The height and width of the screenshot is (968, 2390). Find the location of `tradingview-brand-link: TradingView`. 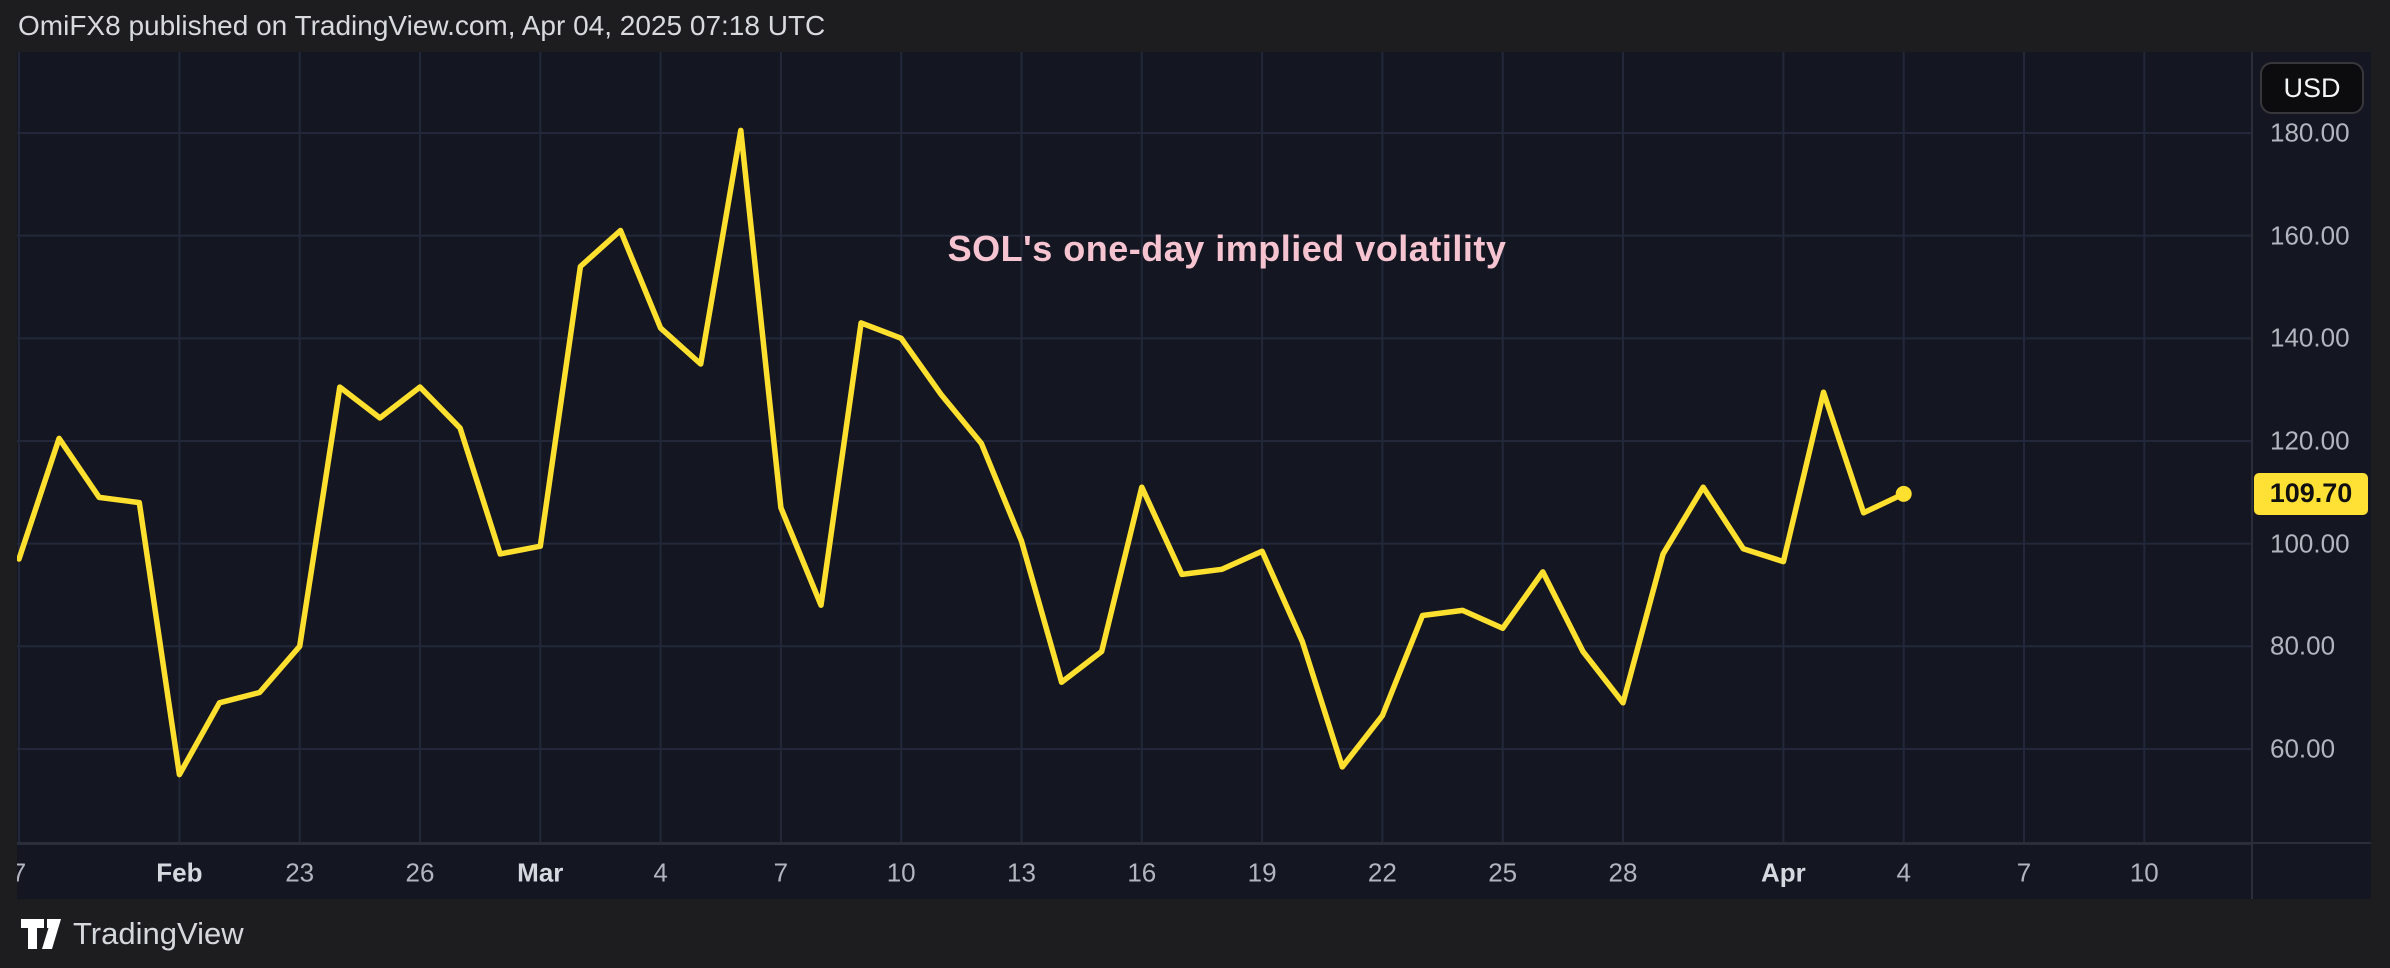

tradingview-brand-link: TradingView is located at coordinates (132, 934).